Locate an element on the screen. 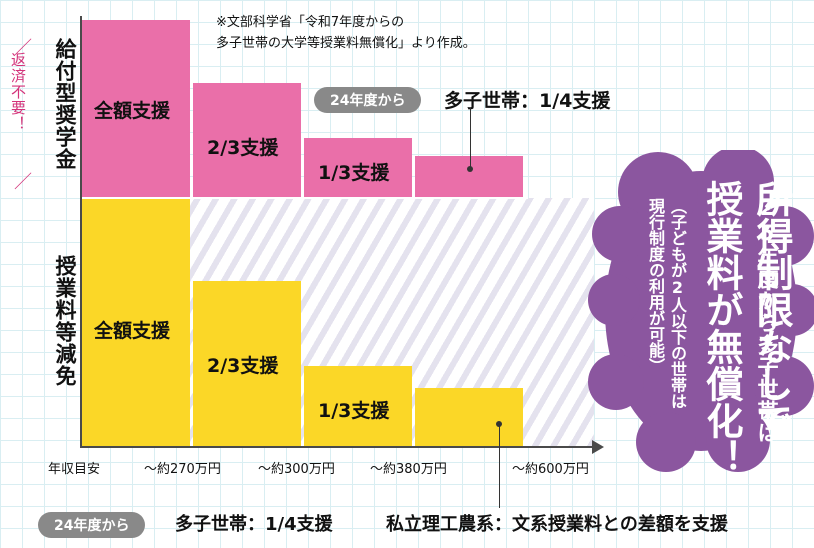 This screenshot has width=814, height=548. source-note: ※文部科学省「令和7年度からの 多子世帯の大学等授業料無償化」より作成。 is located at coordinates (346, 33).